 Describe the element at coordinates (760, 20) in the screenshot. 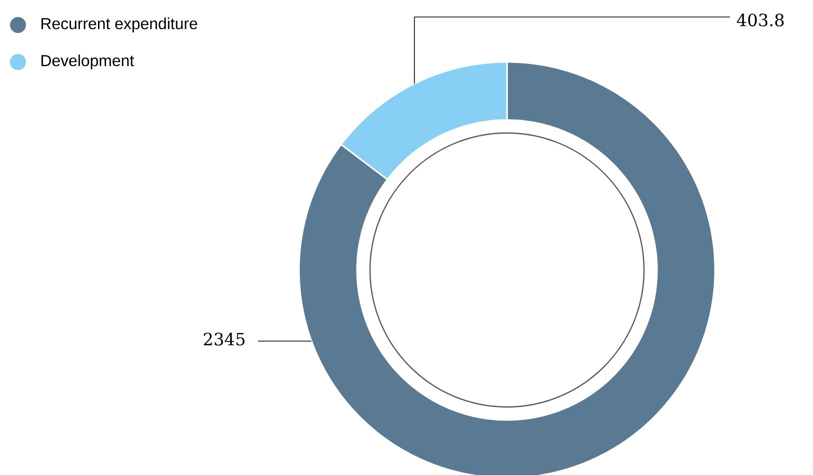

I see `data-label: 403.8` at that location.